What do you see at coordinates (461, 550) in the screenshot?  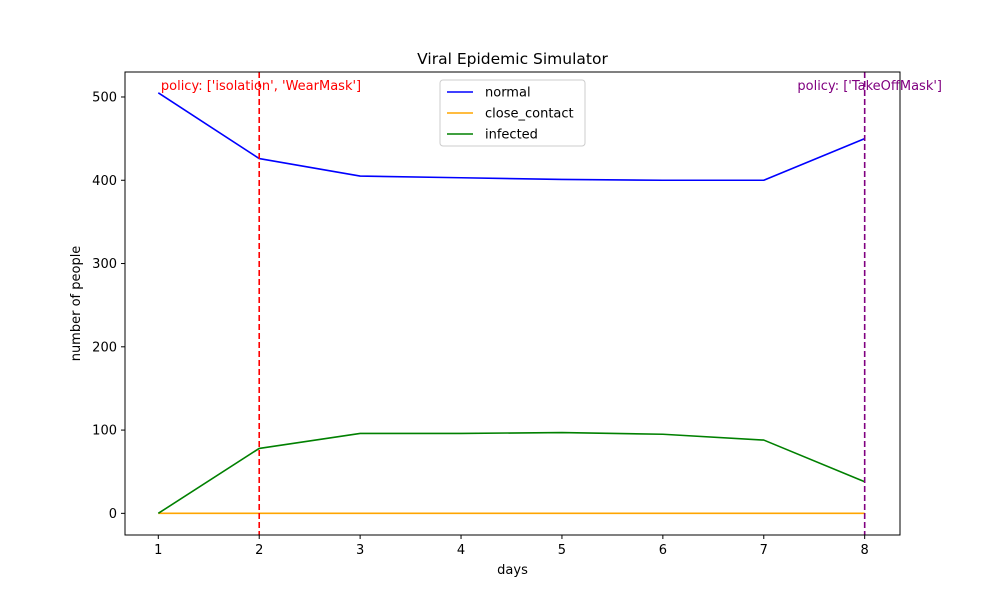 I see `x-tick-label: 4` at bounding box center [461, 550].